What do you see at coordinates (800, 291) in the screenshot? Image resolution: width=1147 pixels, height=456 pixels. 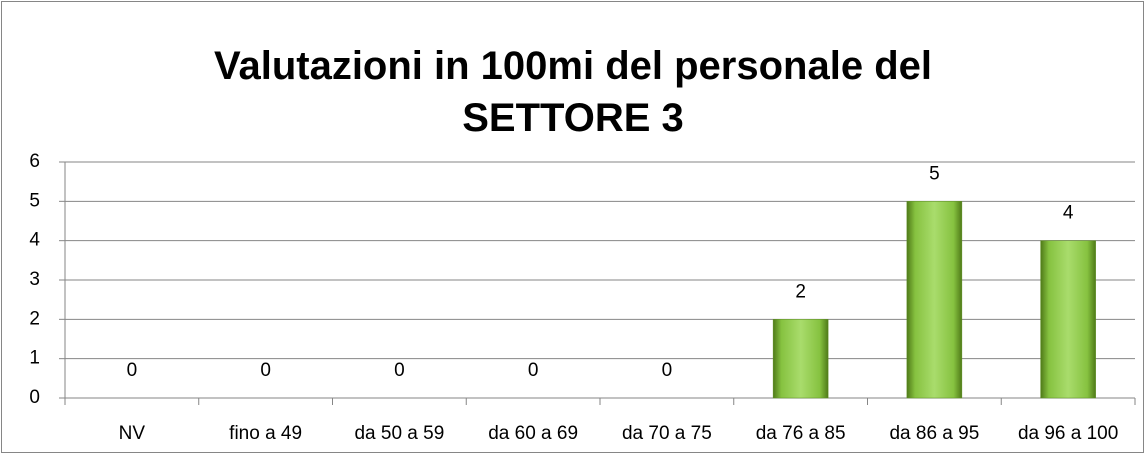 I see `data-label: 2` at bounding box center [800, 291].